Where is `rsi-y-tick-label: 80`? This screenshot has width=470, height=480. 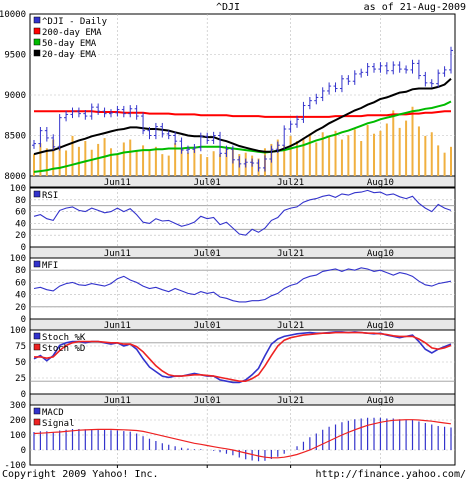 rsi-y-tick-label: 80 is located at coordinates (20, 201).